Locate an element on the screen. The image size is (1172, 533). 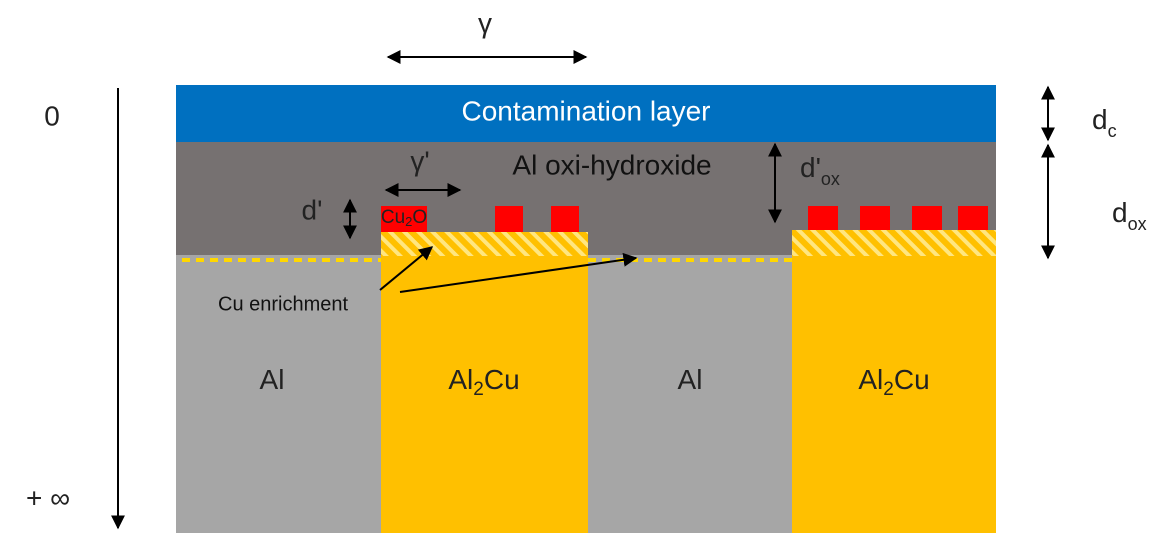
label-part: O is located at coordinates (419, 217).